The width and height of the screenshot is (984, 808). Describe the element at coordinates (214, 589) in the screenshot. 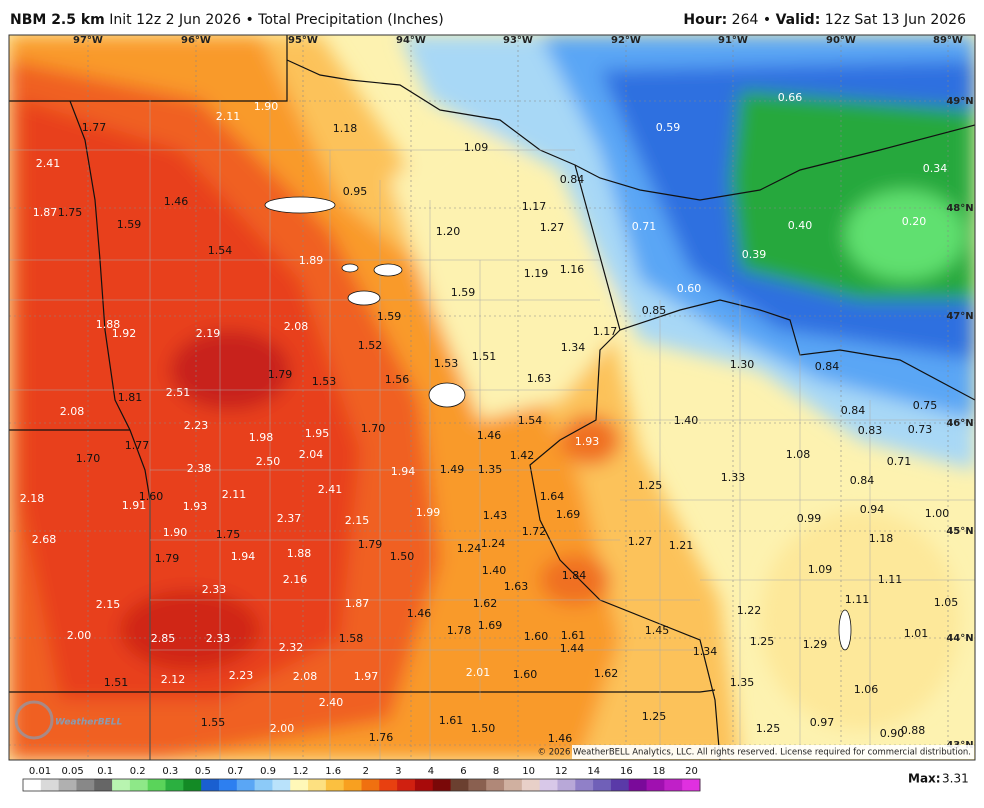

I see `precip-label: 2.33` at that location.